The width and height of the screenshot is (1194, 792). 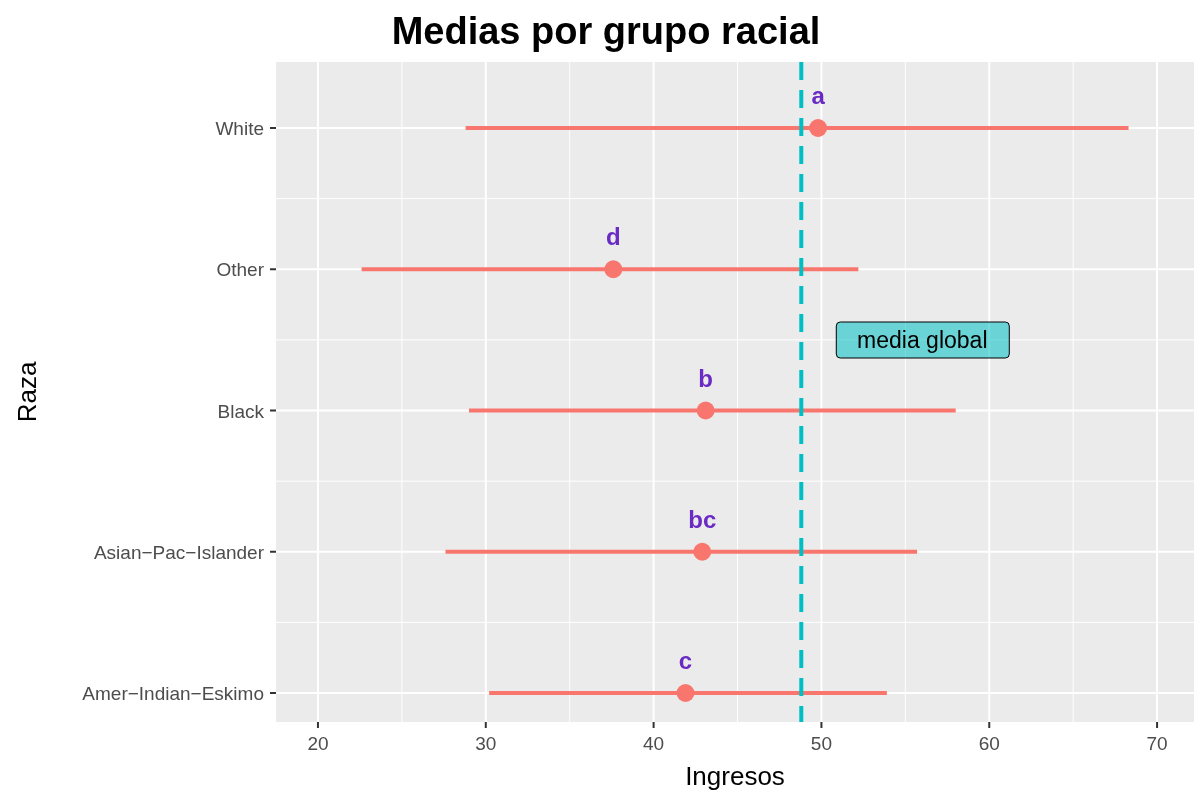 I want to click on chart-title: Medias por grupo racial, so click(x=606, y=31).